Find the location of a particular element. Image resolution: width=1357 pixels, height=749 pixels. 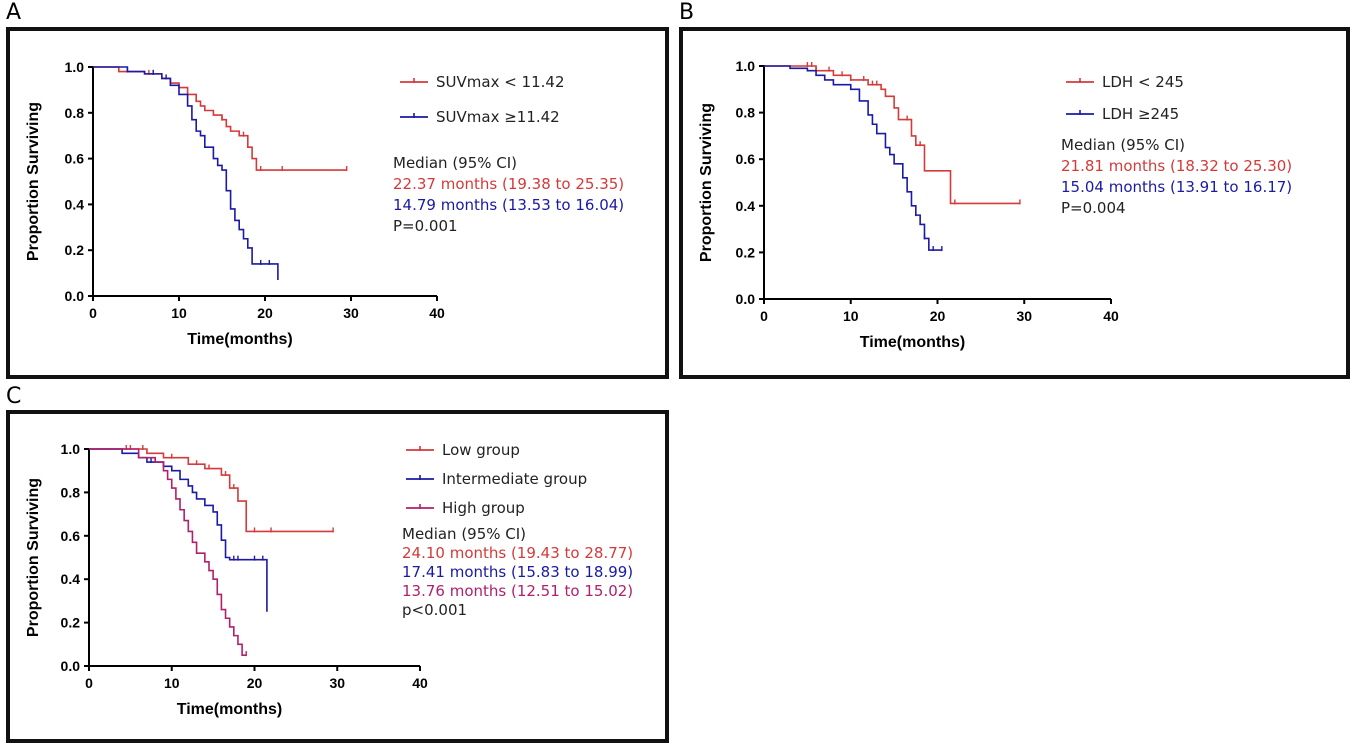

annotation-text: 13.76 months (12.51 to 15.02) is located at coordinates (517, 591).